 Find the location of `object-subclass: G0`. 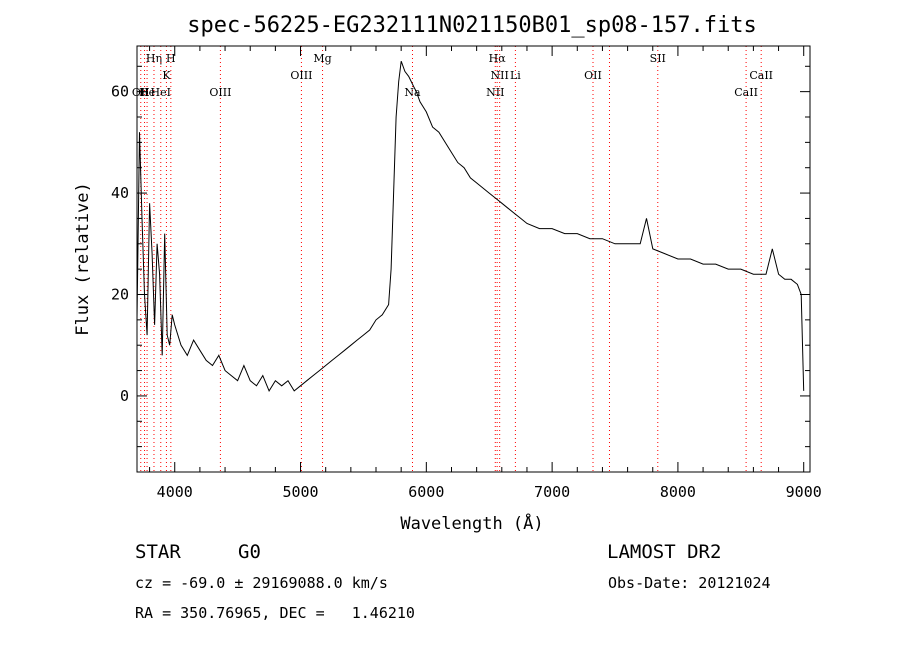

object-subclass: G0 is located at coordinates (249, 552).